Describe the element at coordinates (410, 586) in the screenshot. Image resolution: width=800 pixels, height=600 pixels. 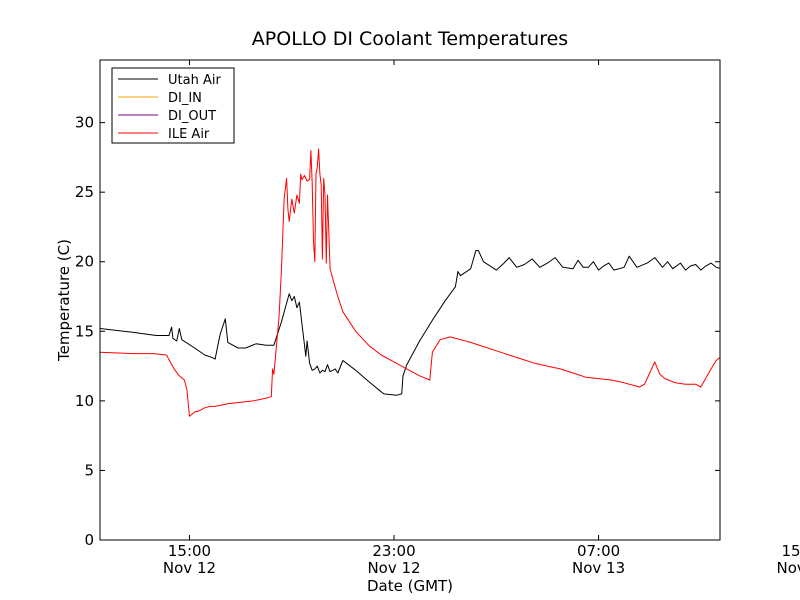
I see `x-axis-label: Date (GMT)` at that location.